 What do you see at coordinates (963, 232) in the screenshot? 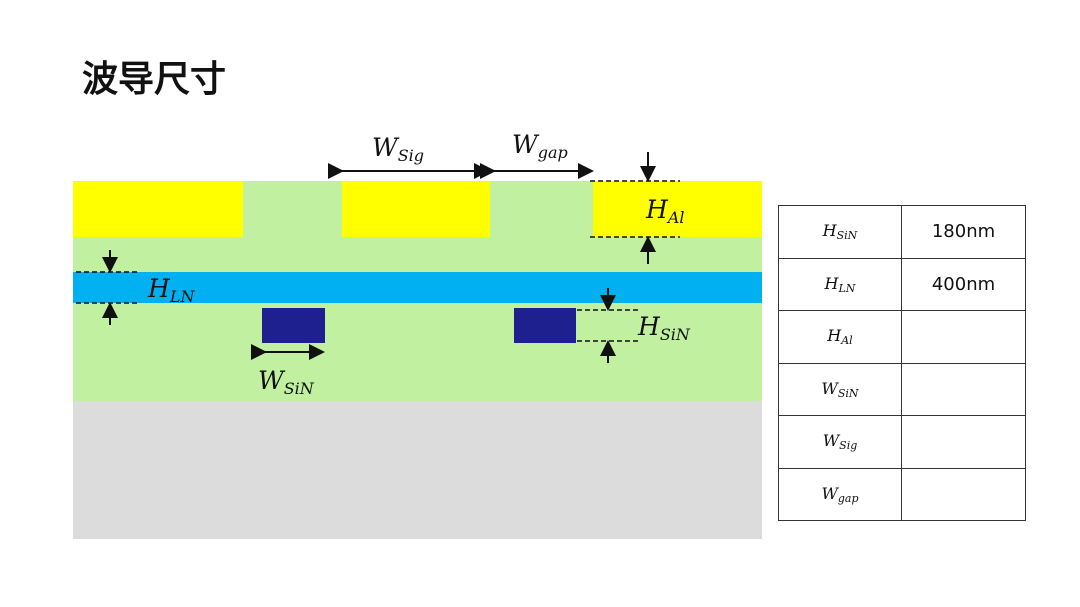
I see `value-cell: 180nm` at bounding box center [963, 232].